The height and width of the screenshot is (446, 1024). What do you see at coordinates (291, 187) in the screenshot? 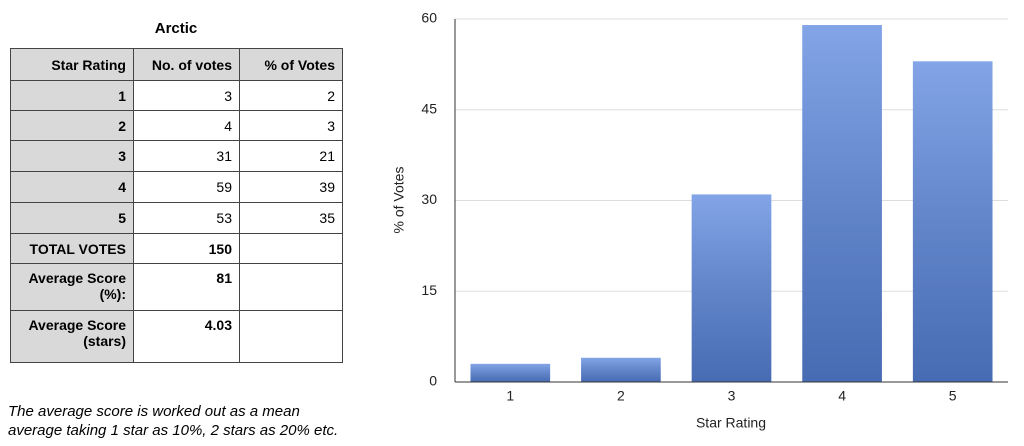
I see `table-cell: 39` at bounding box center [291, 187].